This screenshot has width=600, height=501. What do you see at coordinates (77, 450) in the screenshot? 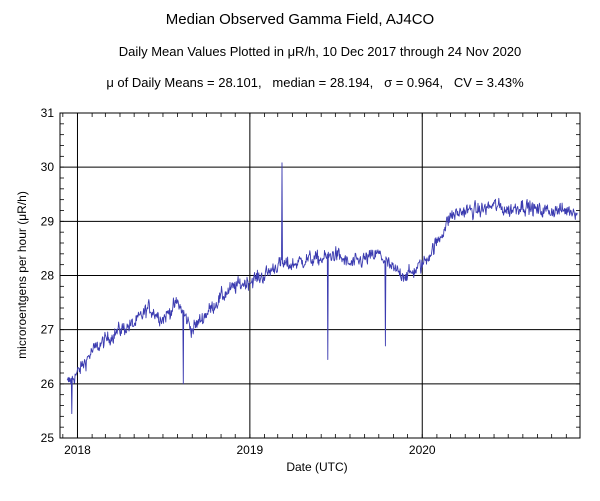
I see `x-tick-label: 2018` at bounding box center [77, 450].